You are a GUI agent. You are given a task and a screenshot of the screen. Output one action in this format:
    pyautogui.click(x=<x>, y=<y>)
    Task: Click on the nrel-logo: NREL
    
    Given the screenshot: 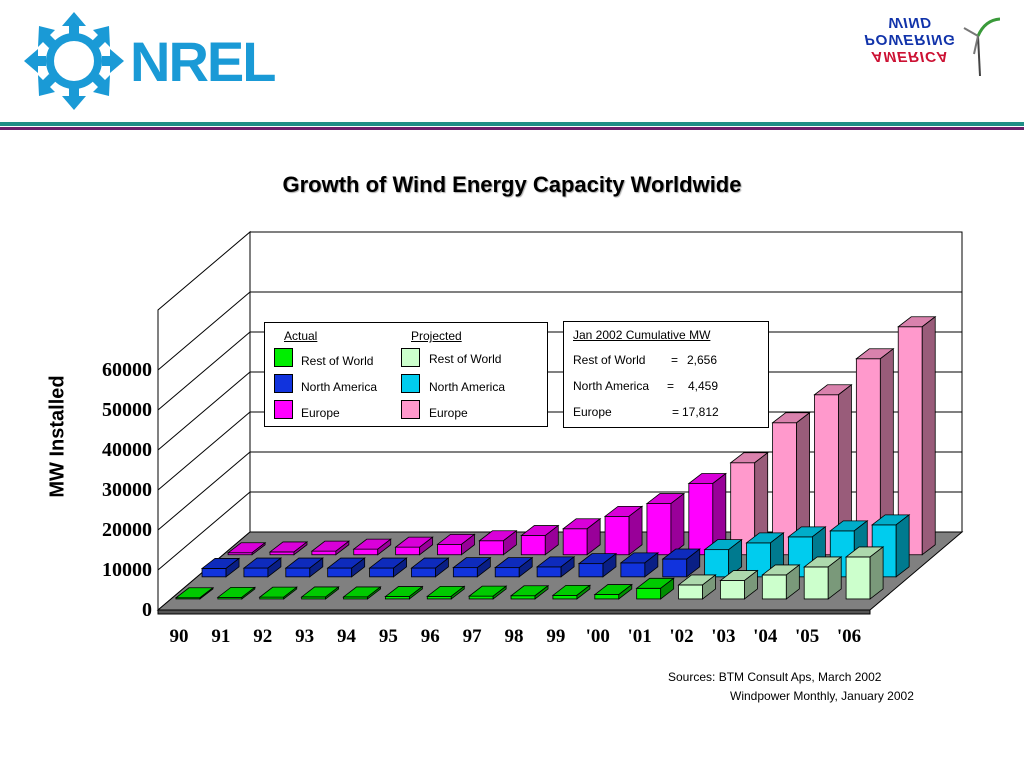 What is the action you would take?
    pyautogui.click(x=149, y=61)
    